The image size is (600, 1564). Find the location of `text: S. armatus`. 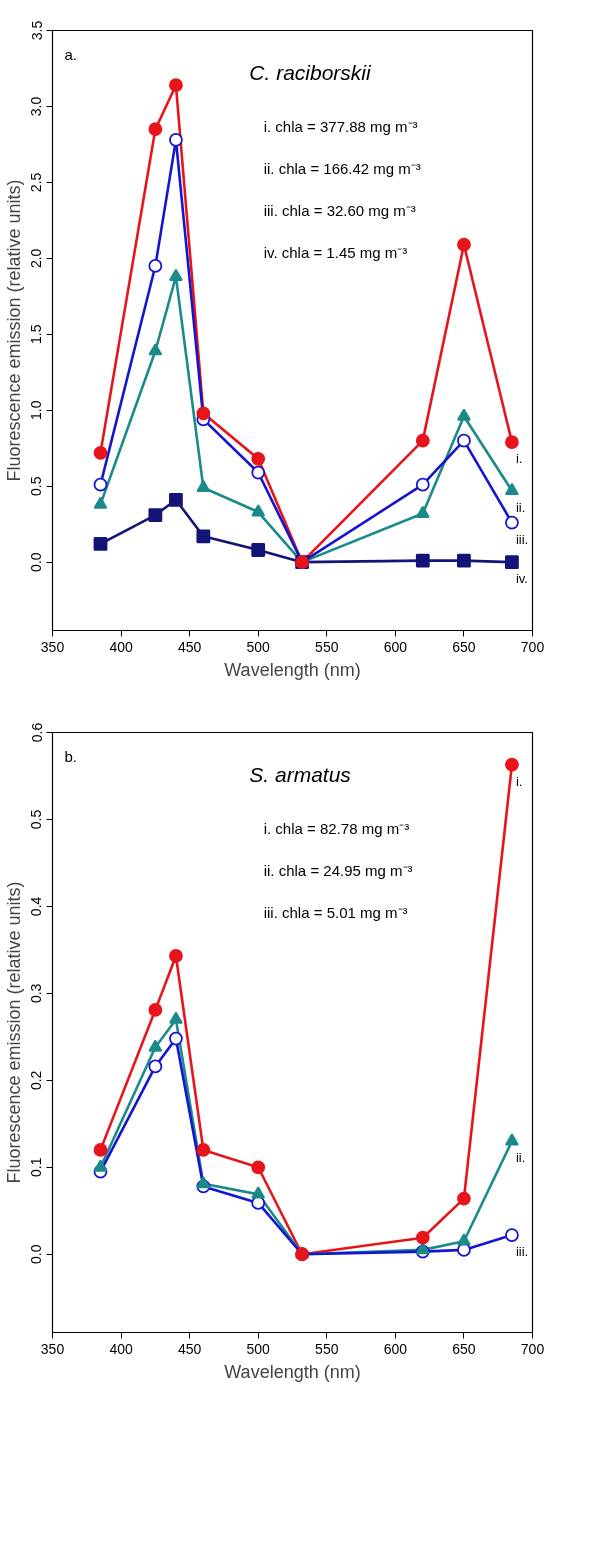

text: S. armatus is located at coordinates (300, 774).